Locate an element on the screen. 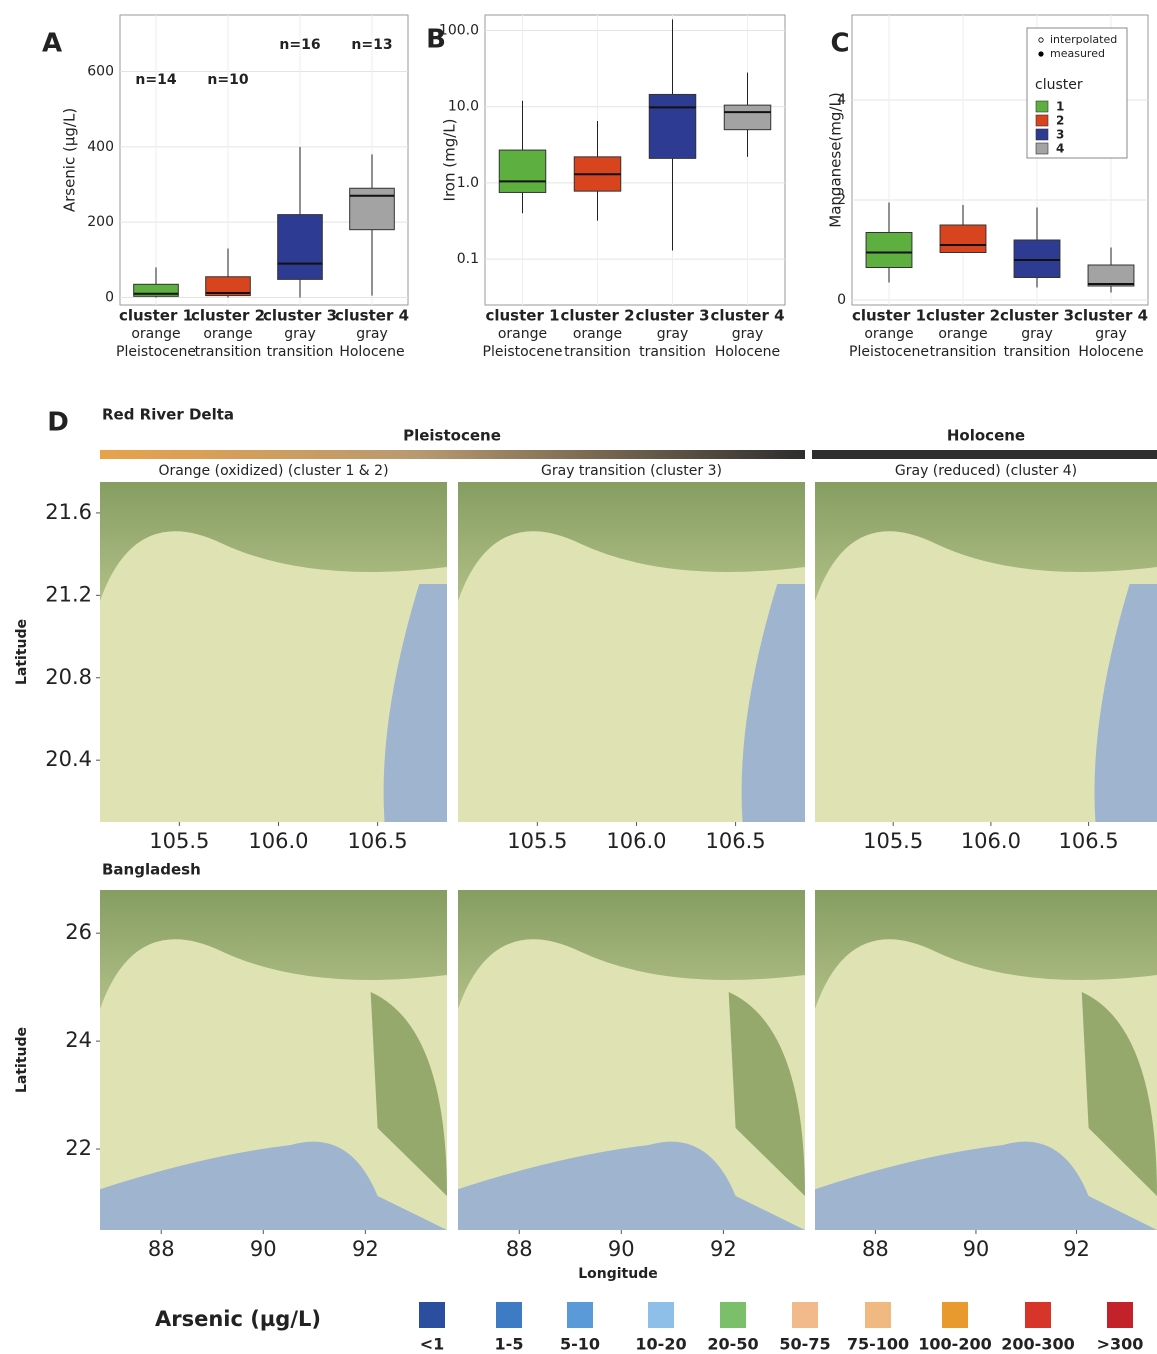 The width and height of the screenshot is (1157, 1354). y-axis-label: Arsenic (µg/L) is located at coordinates (70, 160).